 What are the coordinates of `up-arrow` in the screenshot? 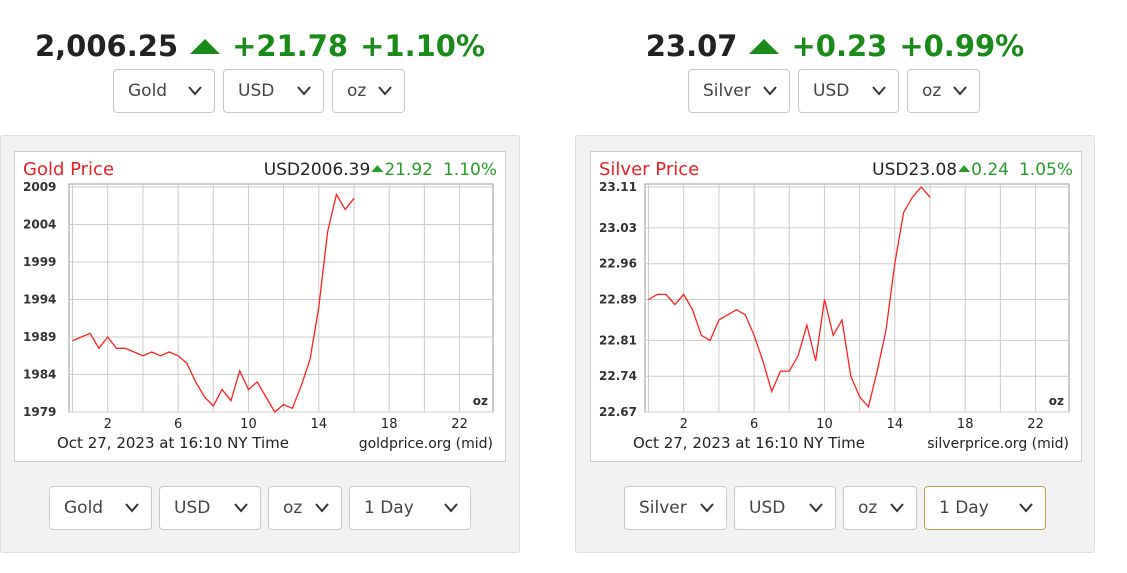 It's located at (764, 46).